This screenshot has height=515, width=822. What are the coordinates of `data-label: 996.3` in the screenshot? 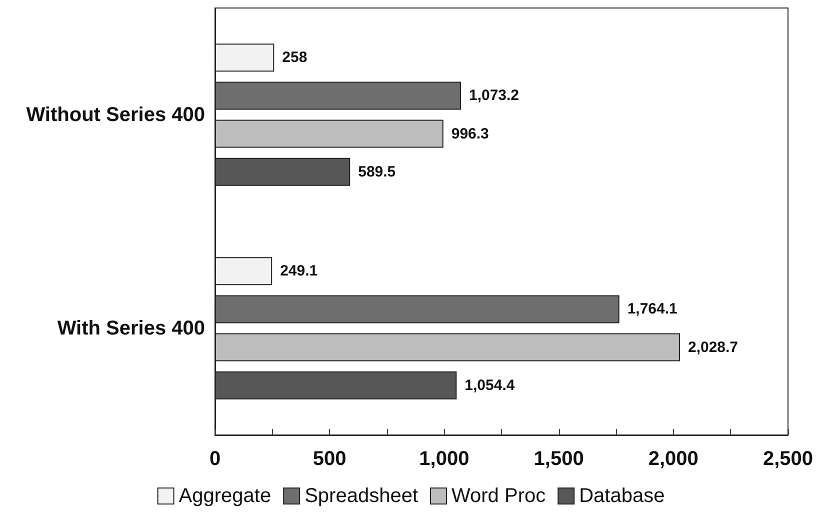 It's located at (470, 133).